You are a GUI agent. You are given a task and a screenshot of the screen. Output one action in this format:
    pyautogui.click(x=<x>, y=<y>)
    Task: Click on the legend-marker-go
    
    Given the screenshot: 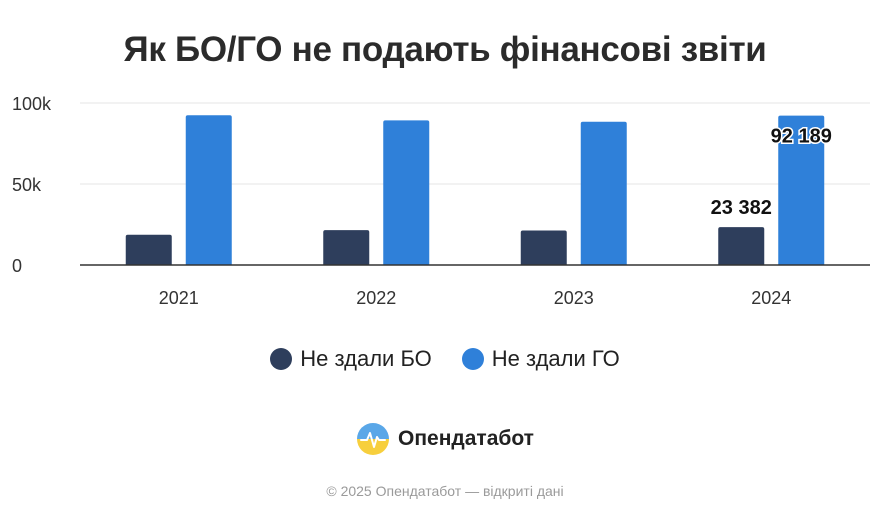 What is the action you would take?
    pyautogui.click(x=472, y=359)
    